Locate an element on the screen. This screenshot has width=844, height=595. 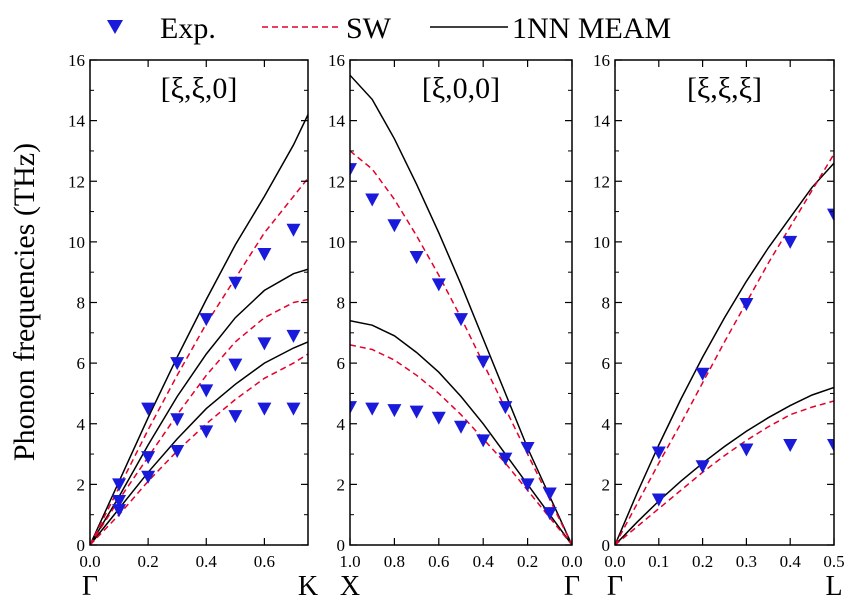
symmetry-point-label-2-0: Γ is located at coordinates (615, 583).